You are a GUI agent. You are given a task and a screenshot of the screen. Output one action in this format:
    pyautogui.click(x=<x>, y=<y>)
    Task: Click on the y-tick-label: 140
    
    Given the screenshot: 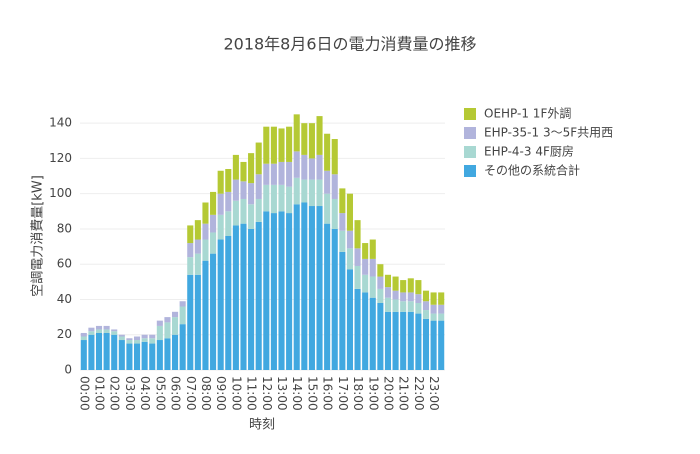 What is the action you would take?
    pyautogui.click(x=60, y=123)
    